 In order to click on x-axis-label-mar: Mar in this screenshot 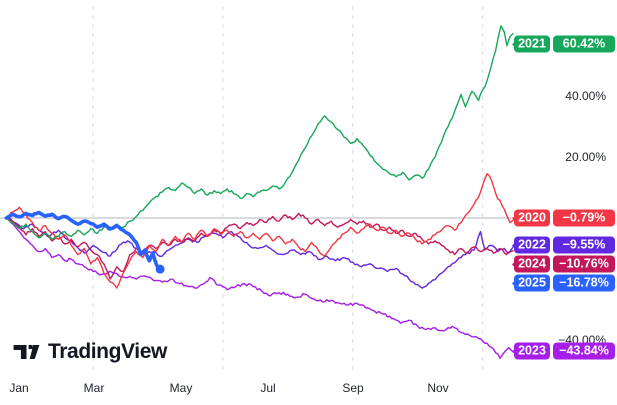, I will do `click(94, 388)`.